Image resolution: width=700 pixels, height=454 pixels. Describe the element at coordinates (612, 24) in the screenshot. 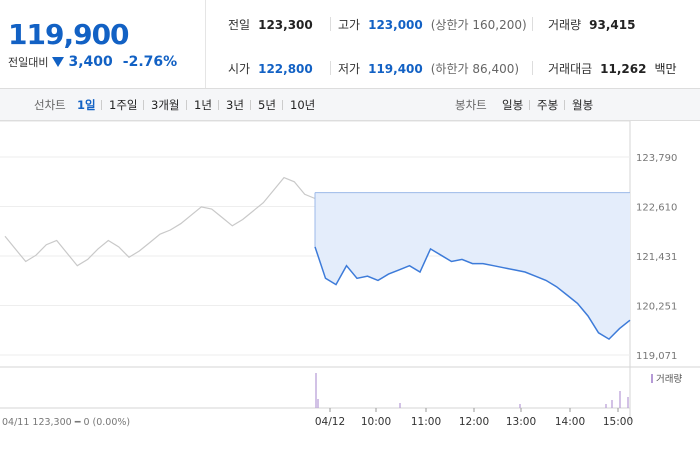

I see `volume-value: 93,415` at that location.